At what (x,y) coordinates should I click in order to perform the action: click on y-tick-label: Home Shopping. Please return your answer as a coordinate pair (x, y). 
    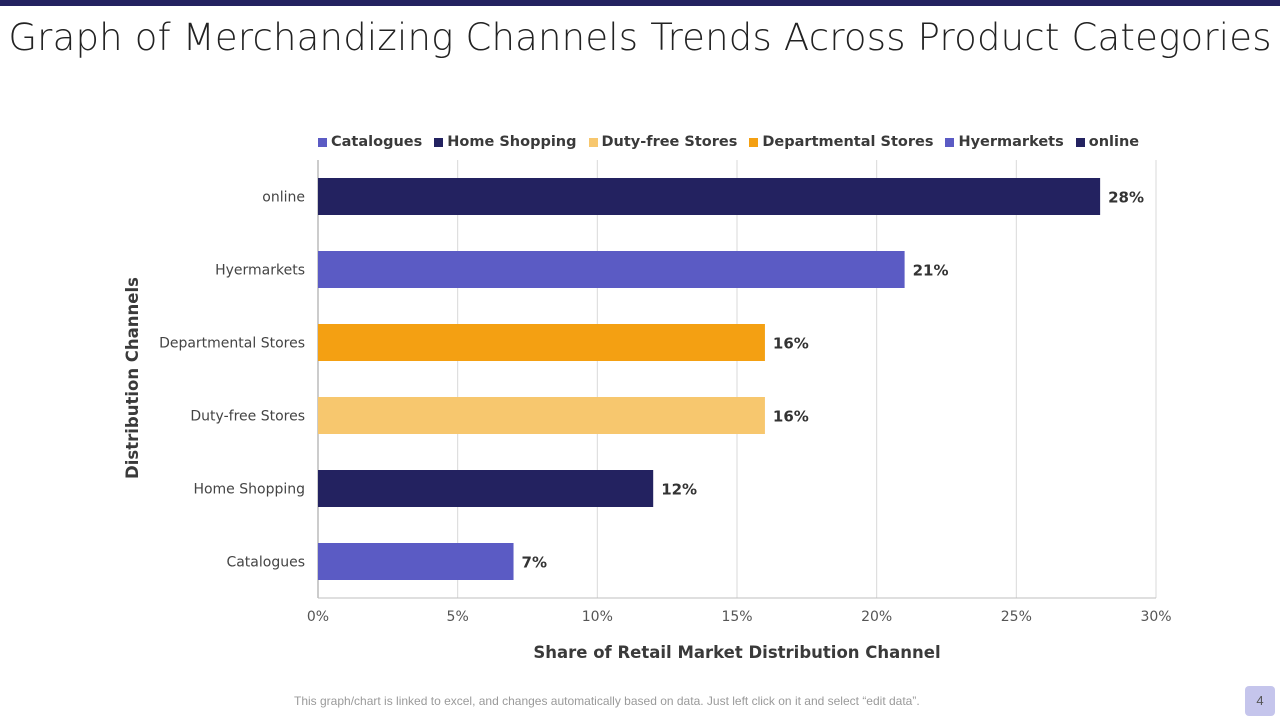
    Looking at the image, I should click on (249, 490).